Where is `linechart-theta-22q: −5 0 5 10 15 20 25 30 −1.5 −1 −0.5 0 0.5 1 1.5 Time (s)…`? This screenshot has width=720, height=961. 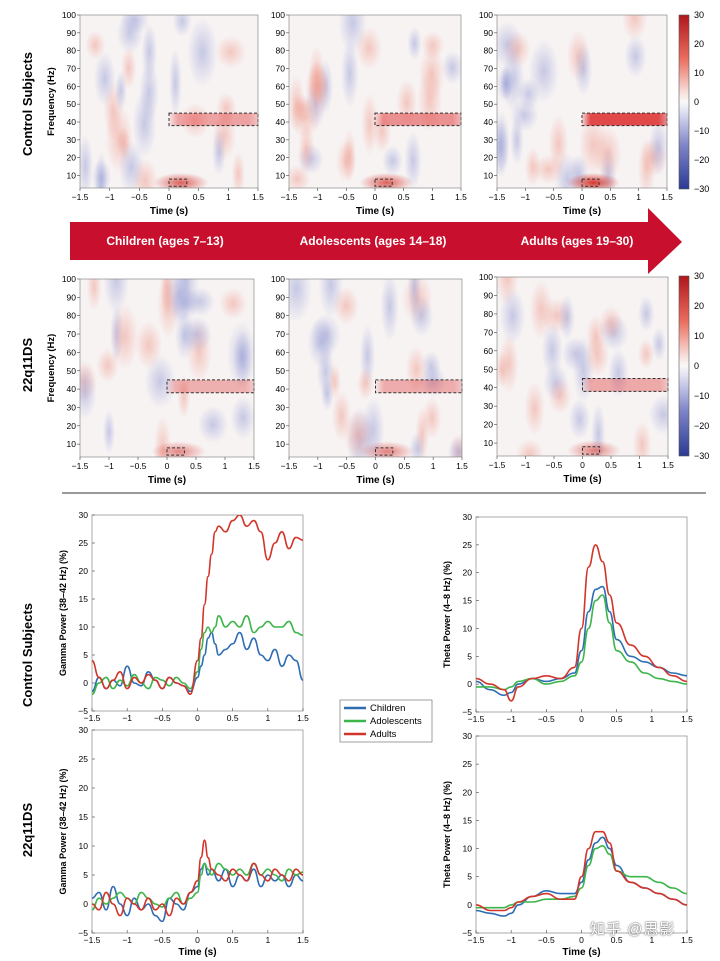 linechart-theta-22q: −5 0 5 10 15 20 25 30 −1.5 −1 −0.5 0 0.5 1 1.5 Time (s)… is located at coordinates (567, 844).